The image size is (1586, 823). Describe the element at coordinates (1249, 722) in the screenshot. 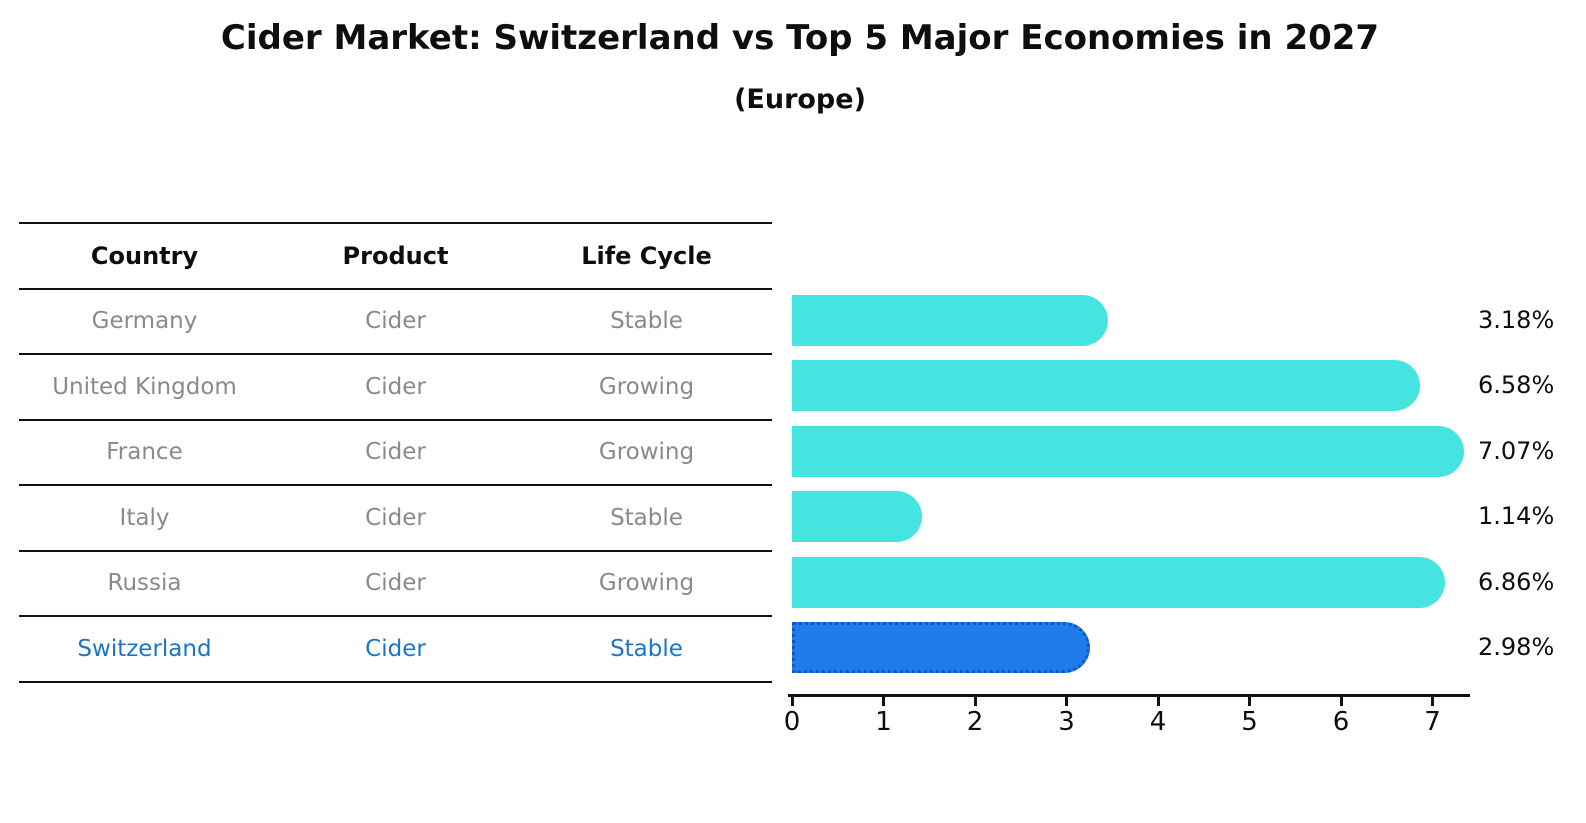

I see `x-axis-tick-label: 5` at that location.